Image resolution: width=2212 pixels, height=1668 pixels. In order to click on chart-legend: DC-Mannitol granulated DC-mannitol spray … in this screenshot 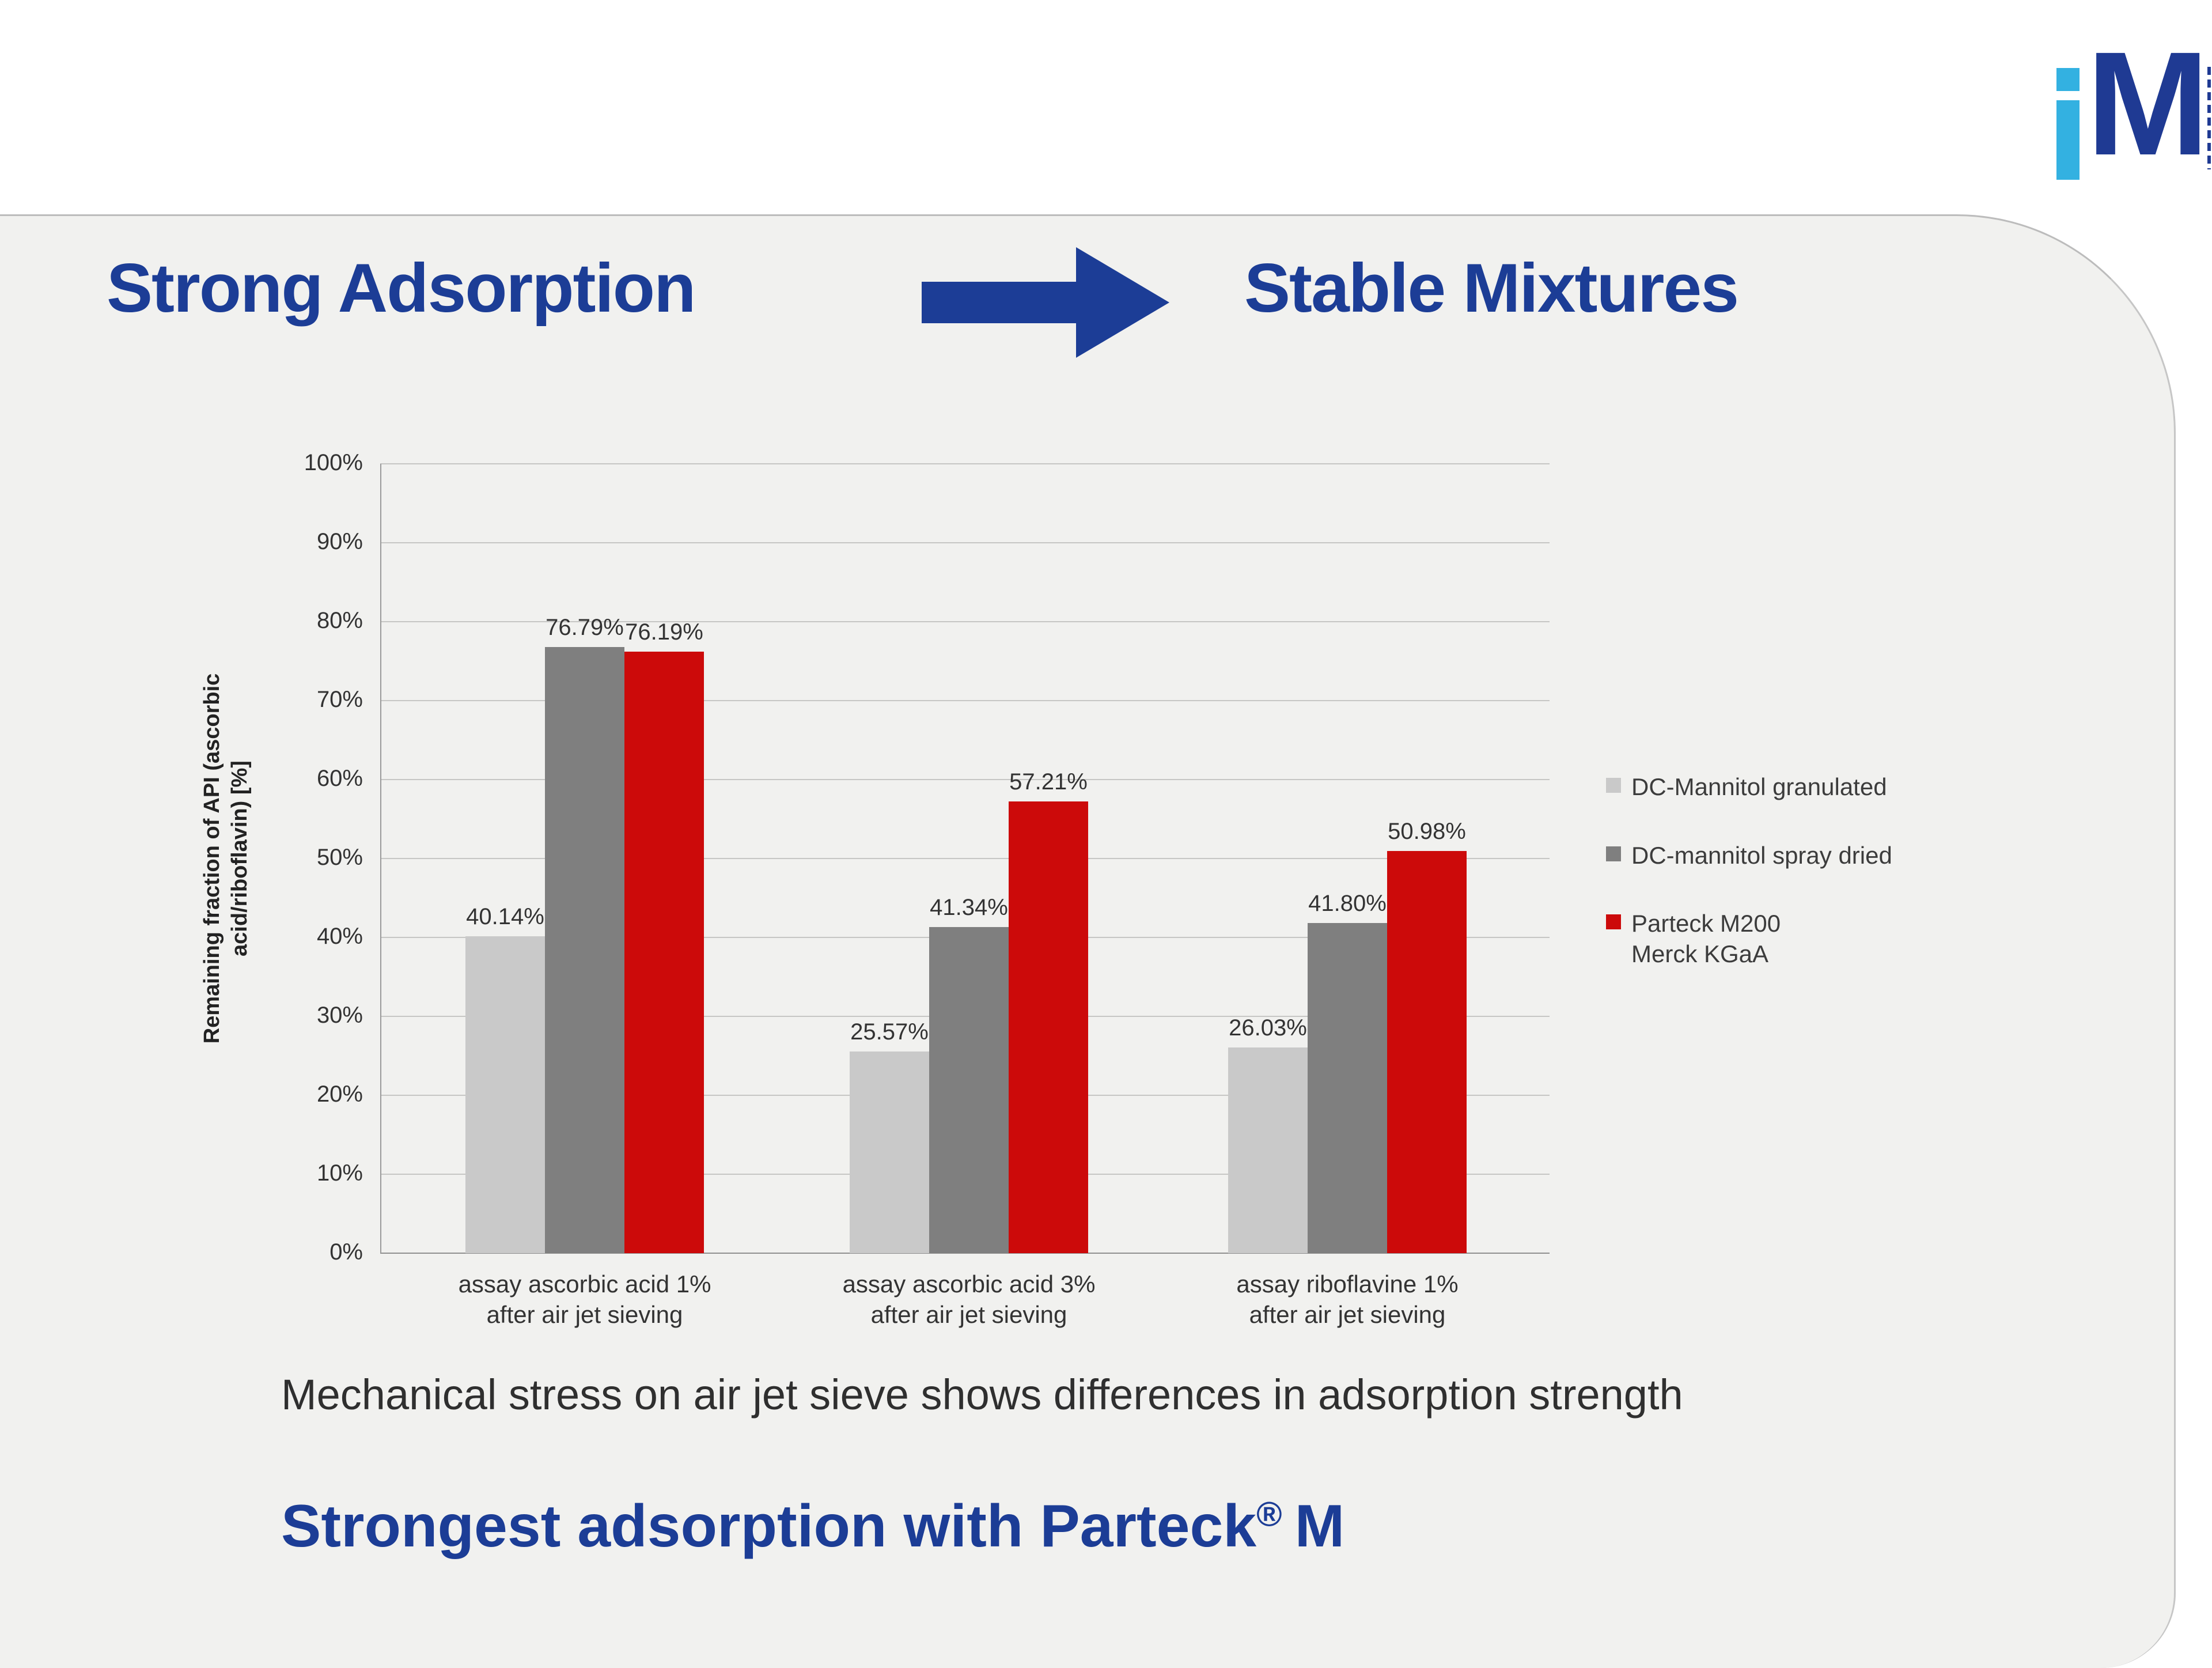, I will do `click(1879, 890)`.